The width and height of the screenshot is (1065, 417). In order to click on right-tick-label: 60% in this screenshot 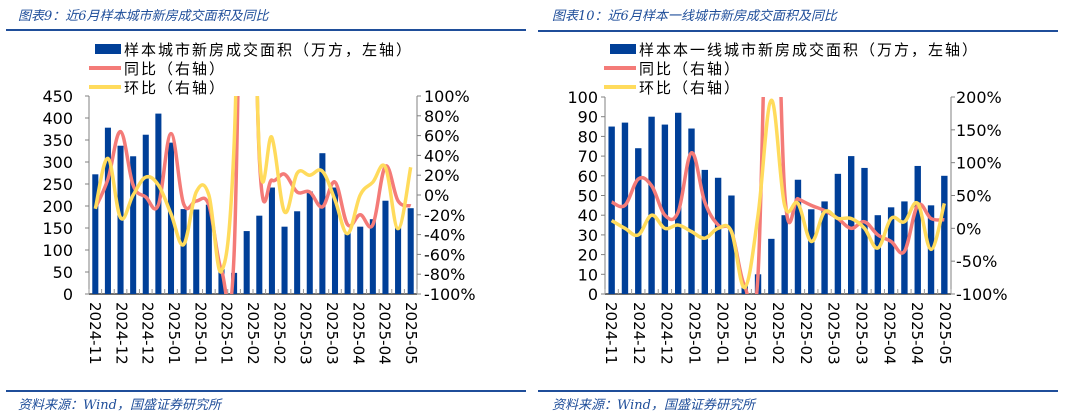, I will do `click(442, 136)`.